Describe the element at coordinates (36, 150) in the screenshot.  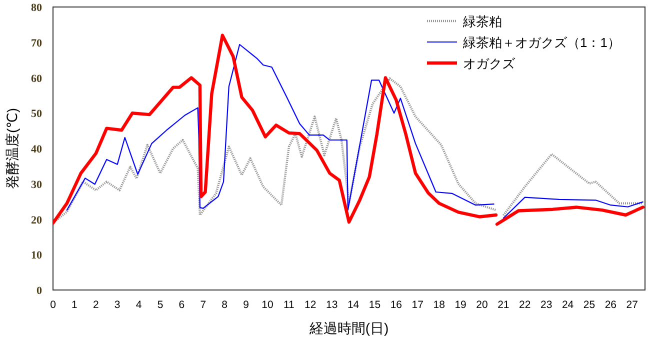
I see `y-tick-label: 40` at that location.